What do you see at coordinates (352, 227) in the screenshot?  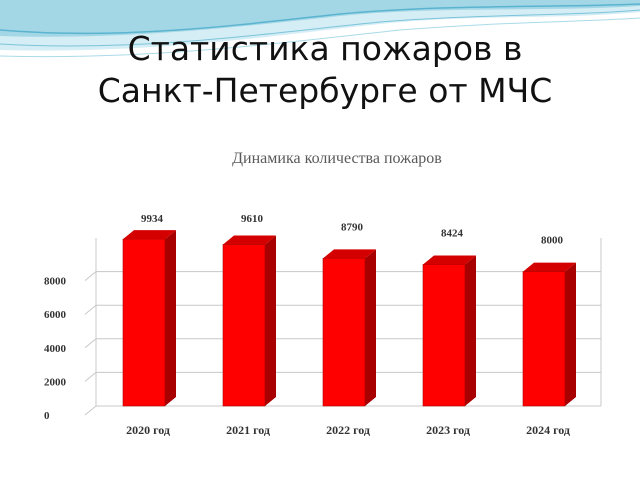 I see `data-label-3: 8790` at bounding box center [352, 227].